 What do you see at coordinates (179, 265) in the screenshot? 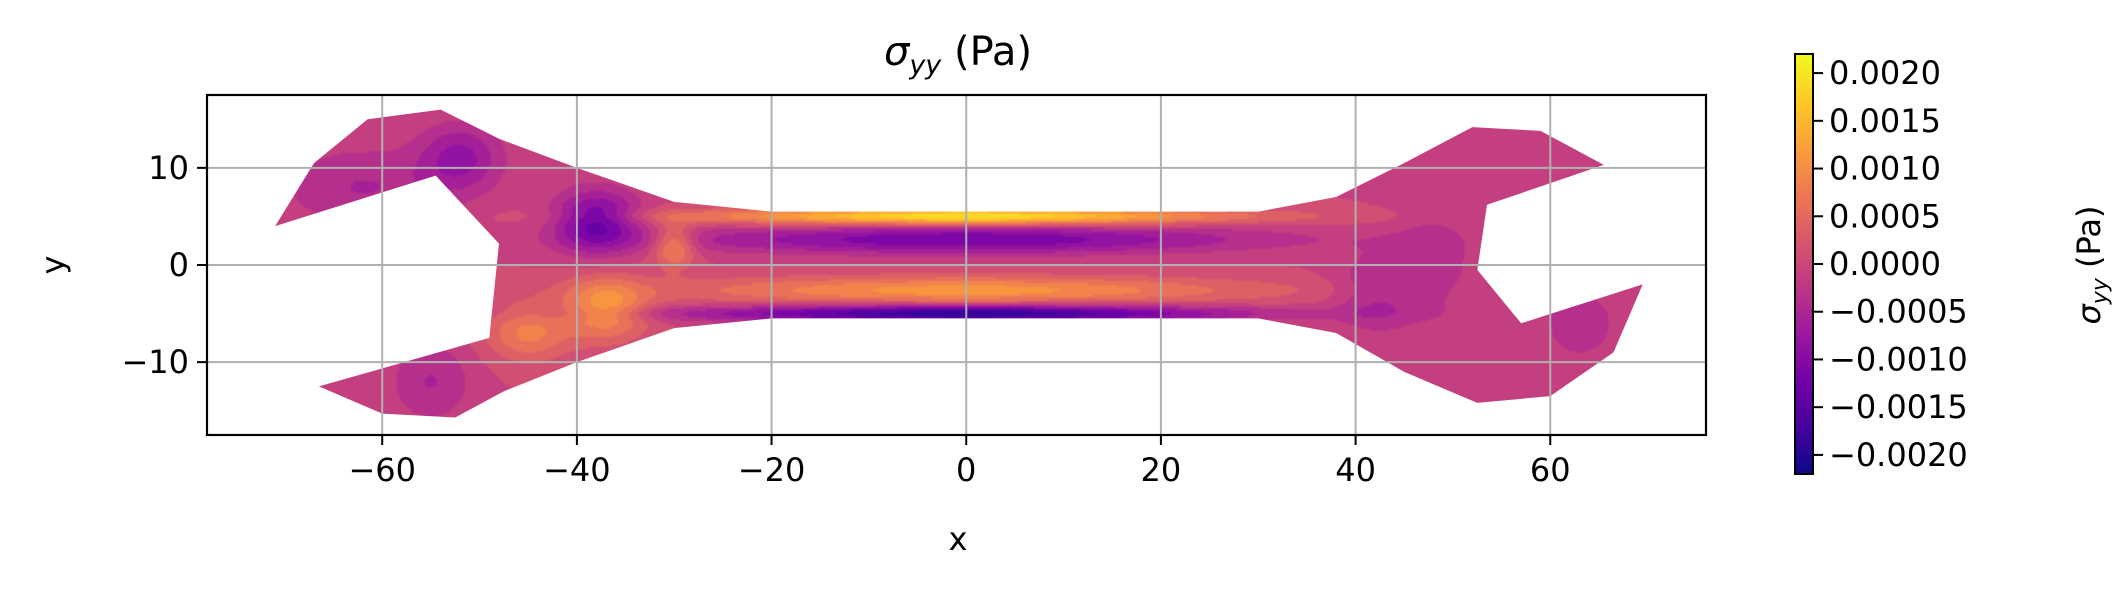
I see `y-tick-label: 0` at bounding box center [179, 265].